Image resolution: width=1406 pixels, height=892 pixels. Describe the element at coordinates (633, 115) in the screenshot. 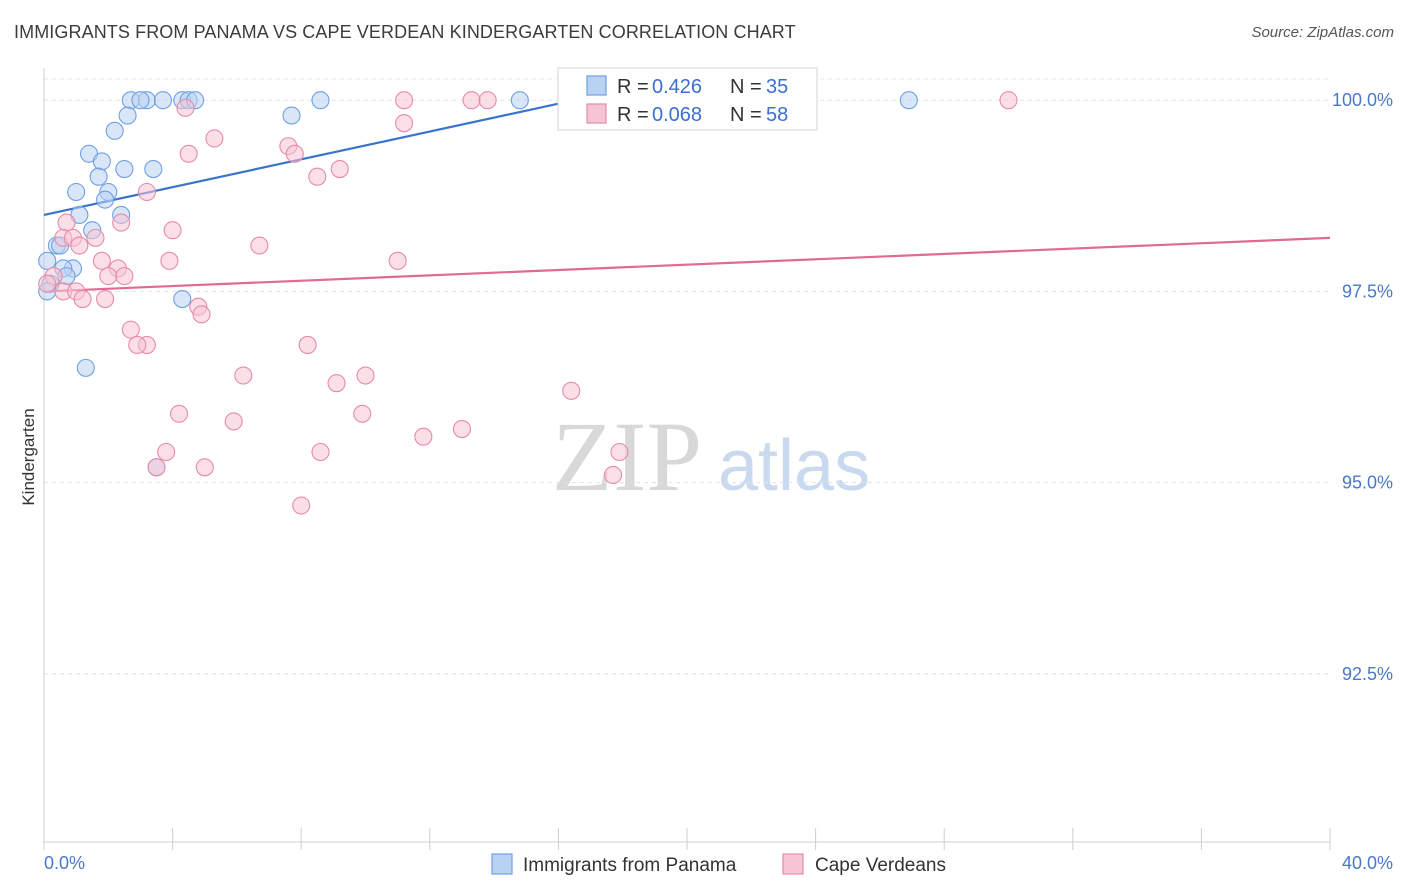

I see `legend-r-label-cape-verdeans: R =` at that location.